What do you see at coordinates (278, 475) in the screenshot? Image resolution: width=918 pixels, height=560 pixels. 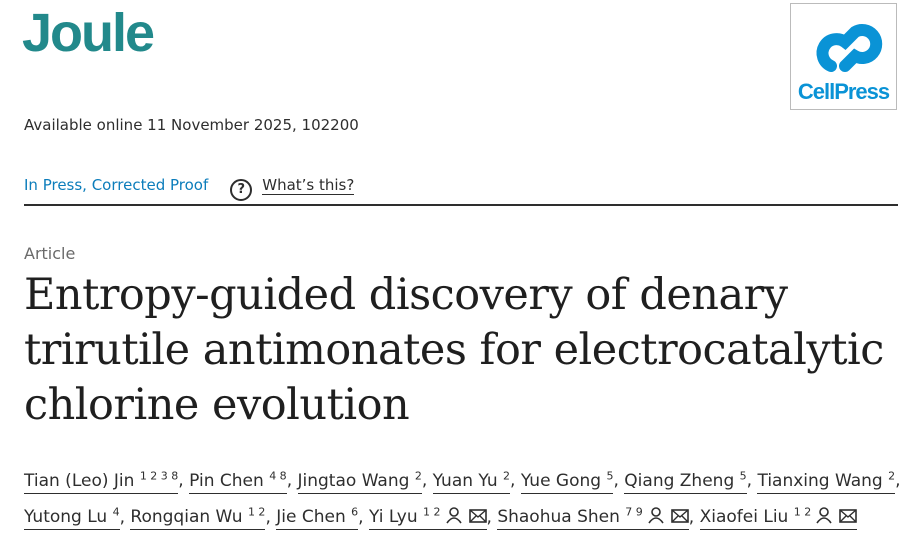 I see `author-affiliations: 4 8` at bounding box center [278, 475].